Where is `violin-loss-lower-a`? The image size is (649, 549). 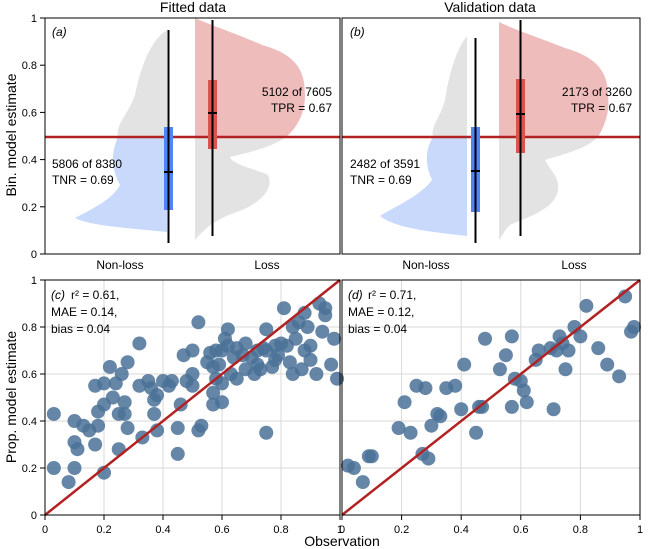
violin-loss-lower-a is located at coordinates (240, 188).